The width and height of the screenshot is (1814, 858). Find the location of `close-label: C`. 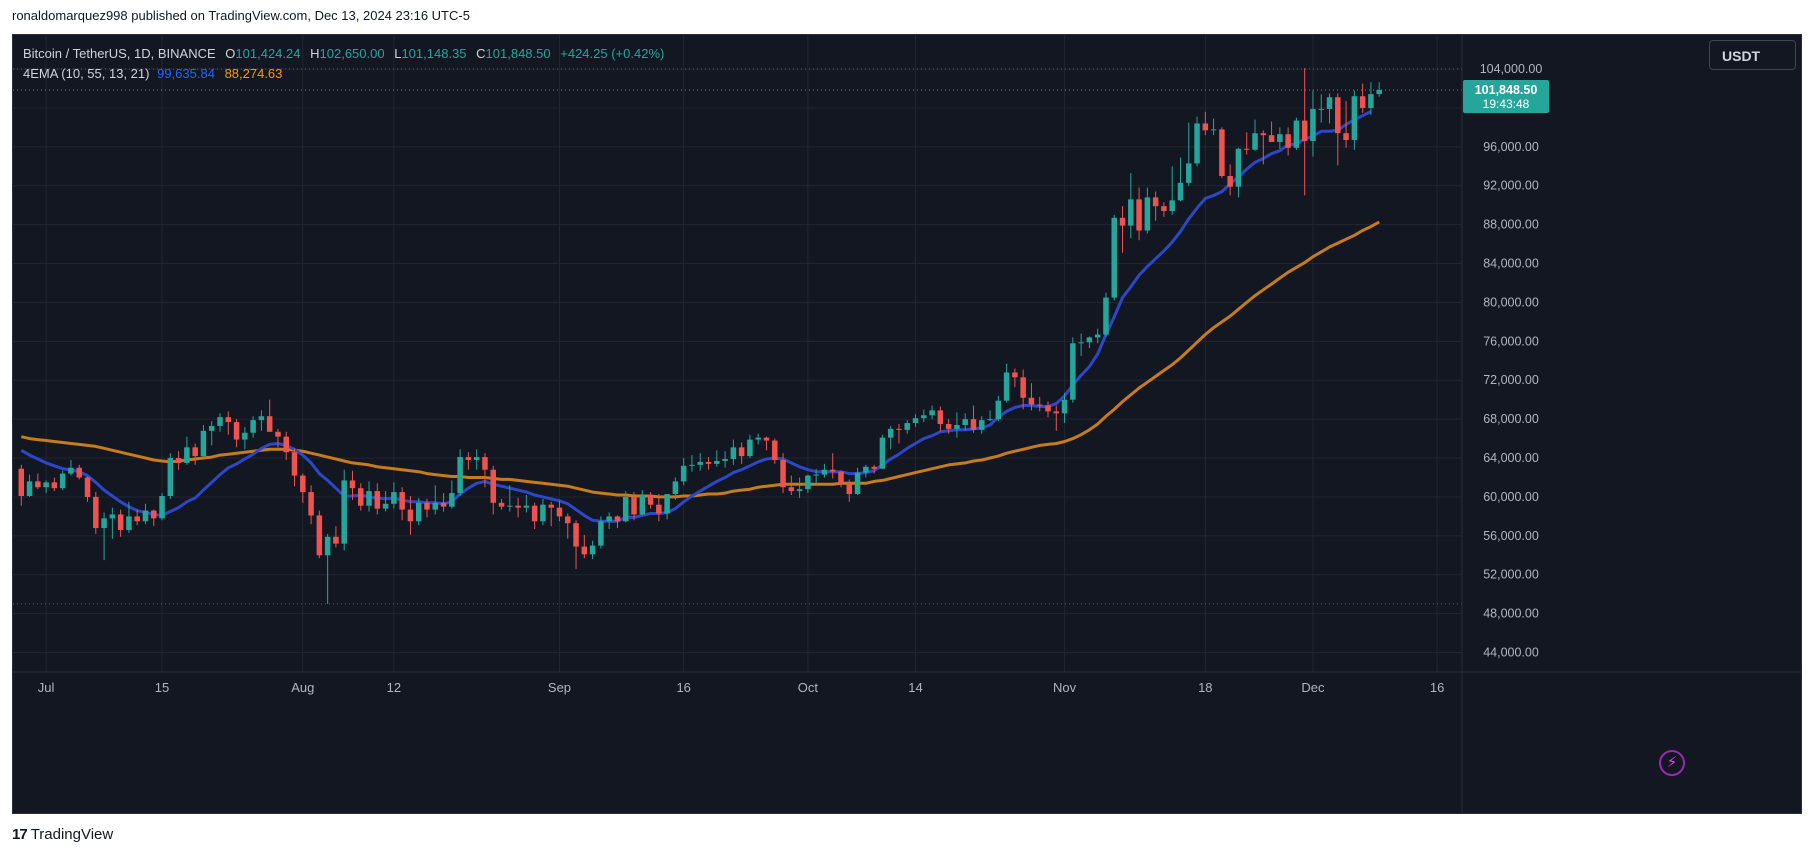

close-label: C is located at coordinates (481, 53).